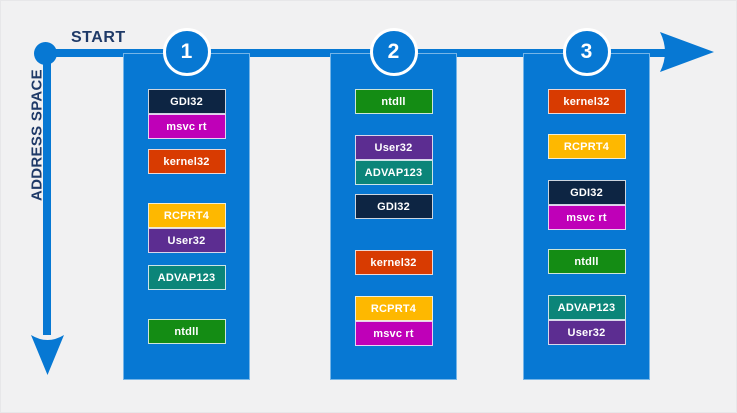  I want to click on down-arrow-icon, so click(47, 355).